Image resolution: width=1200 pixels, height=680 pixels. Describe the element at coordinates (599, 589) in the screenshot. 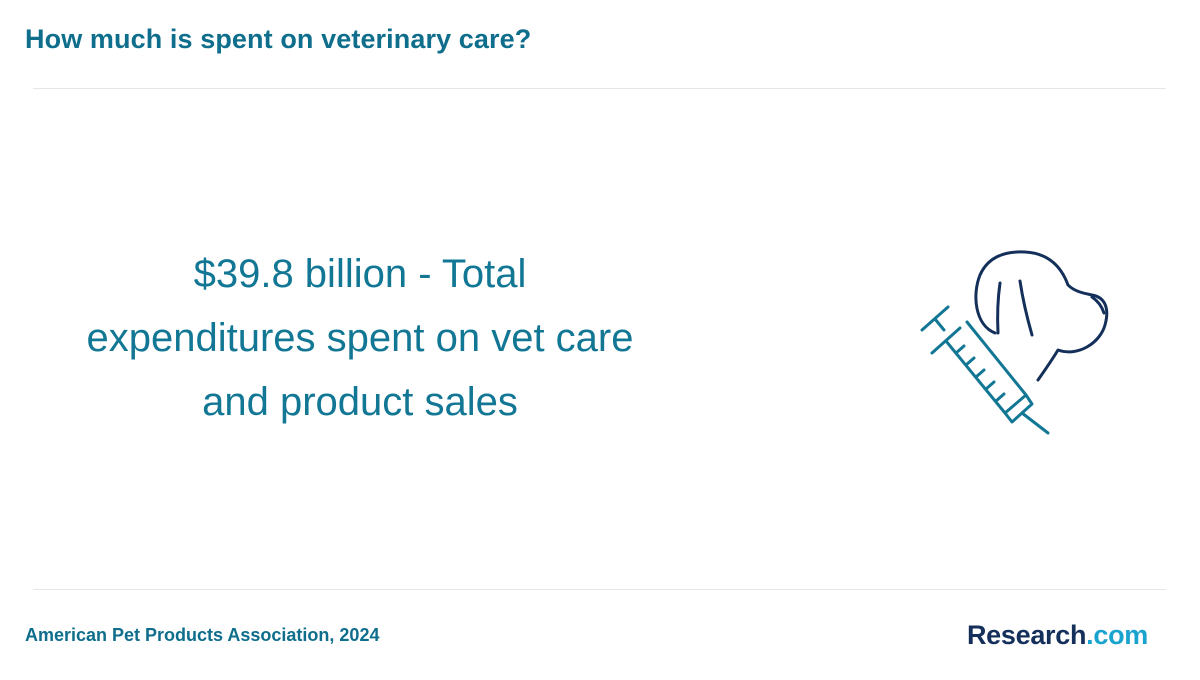

I see `bottom-divider` at that location.